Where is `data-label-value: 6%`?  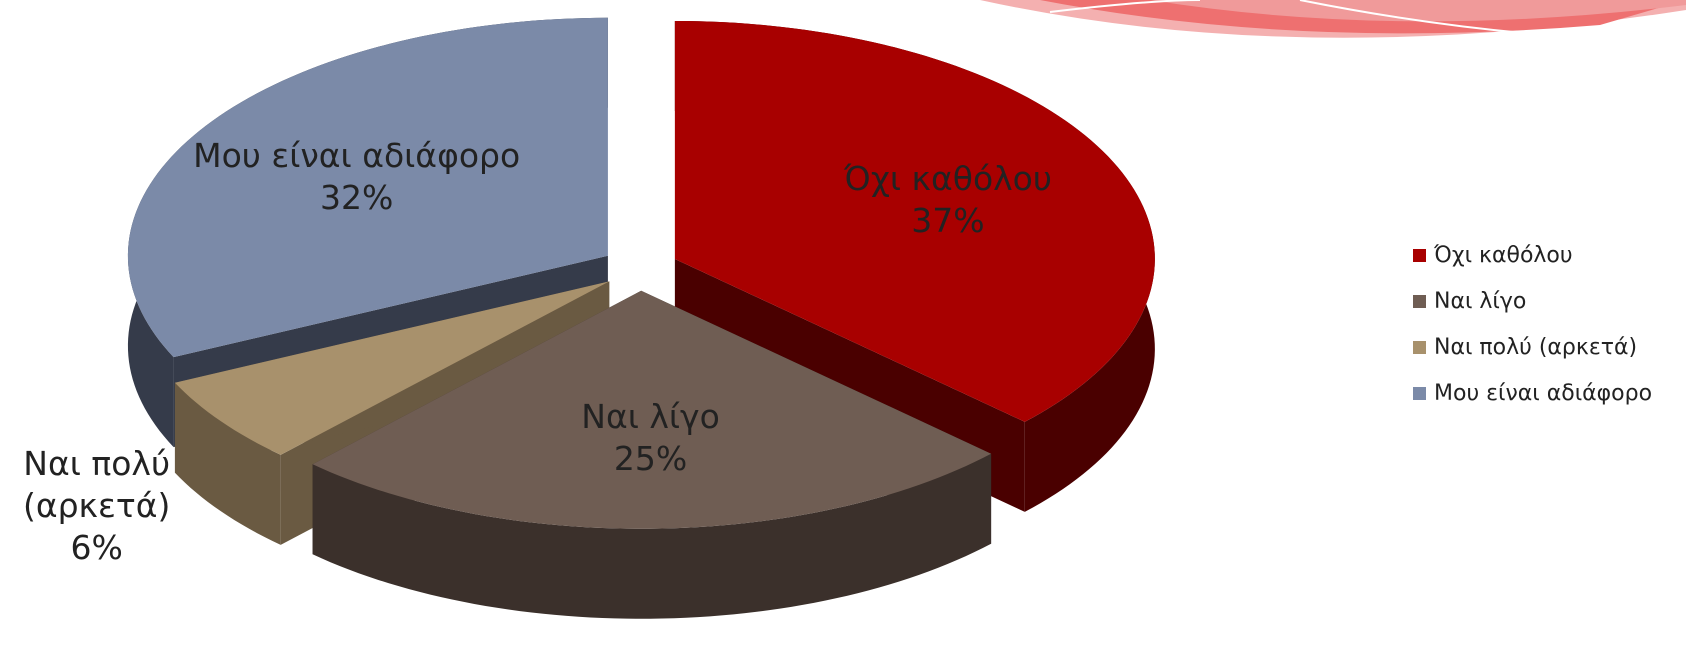 data-label-value: 6% is located at coordinates (96, 548).